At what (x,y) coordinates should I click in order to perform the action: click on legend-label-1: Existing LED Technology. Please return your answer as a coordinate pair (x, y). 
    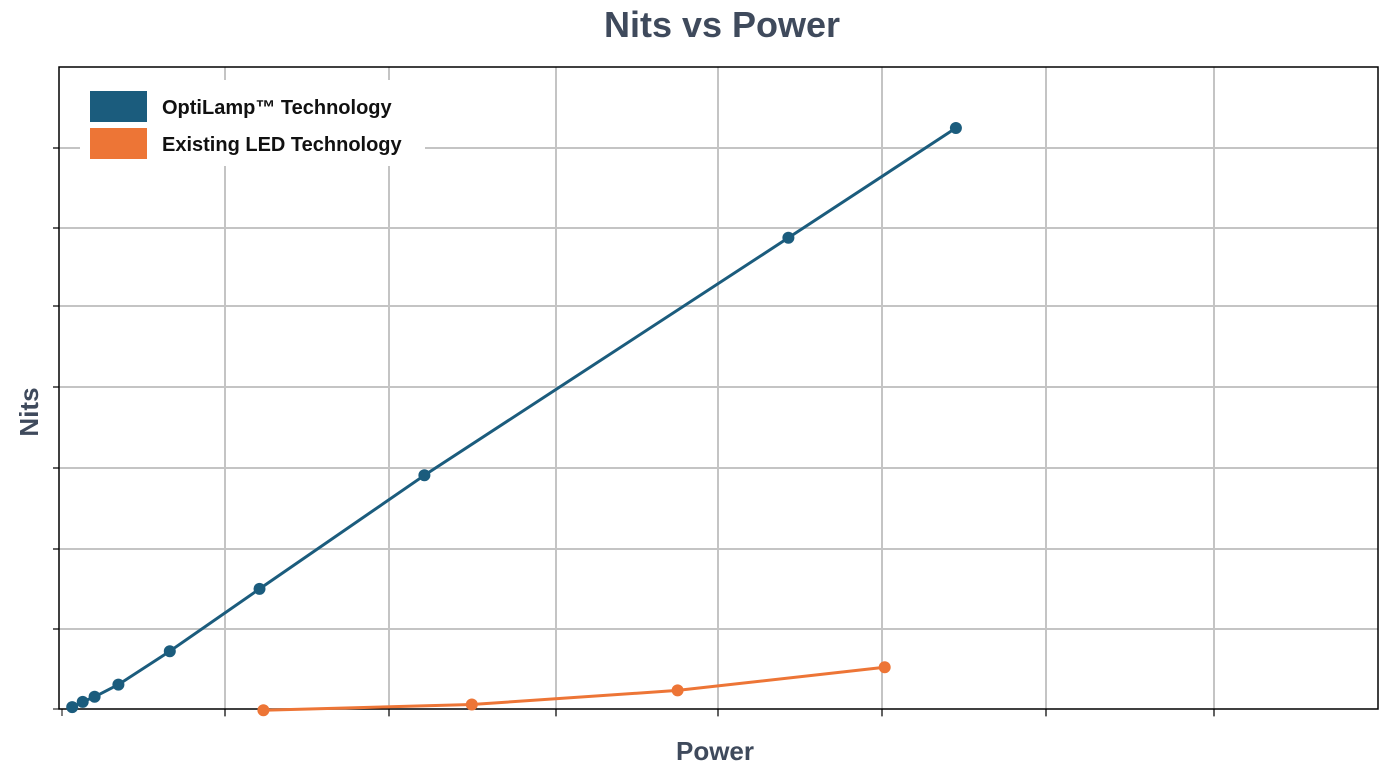
    Looking at the image, I should click on (282, 145).